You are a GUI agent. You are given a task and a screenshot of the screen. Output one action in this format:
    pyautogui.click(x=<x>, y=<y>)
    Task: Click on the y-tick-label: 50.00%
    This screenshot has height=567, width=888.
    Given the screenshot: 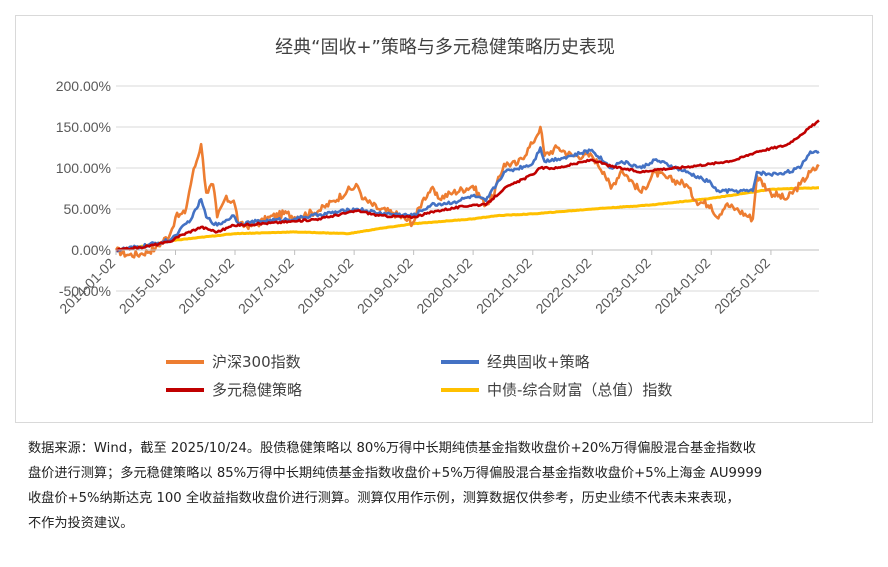 What is the action you would take?
    pyautogui.click(x=87, y=209)
    